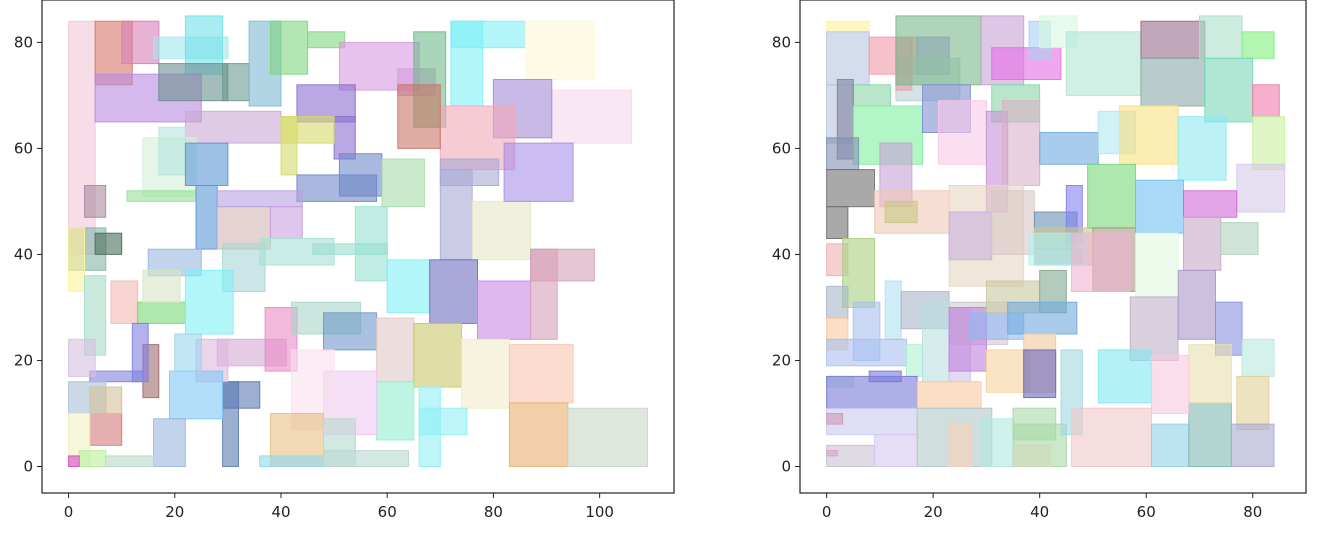  What do you see at coordinates (1252, 512) in the screenshot?
I see `x-tick-label: 80` at bounding box center [1252, 512].